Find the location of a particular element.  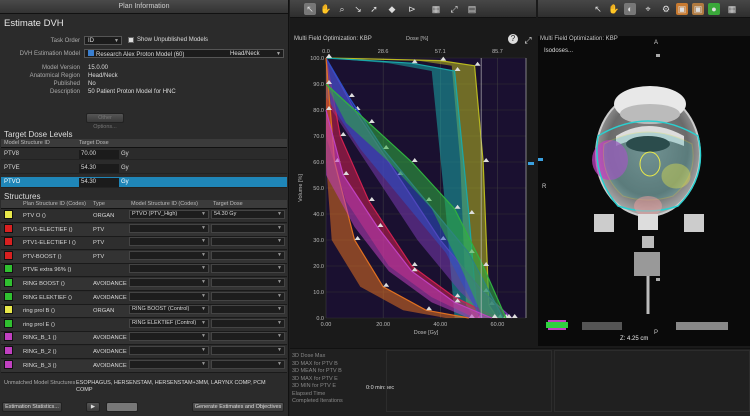

zoom-icon: ⌕ is located at coordinates (342, 9).